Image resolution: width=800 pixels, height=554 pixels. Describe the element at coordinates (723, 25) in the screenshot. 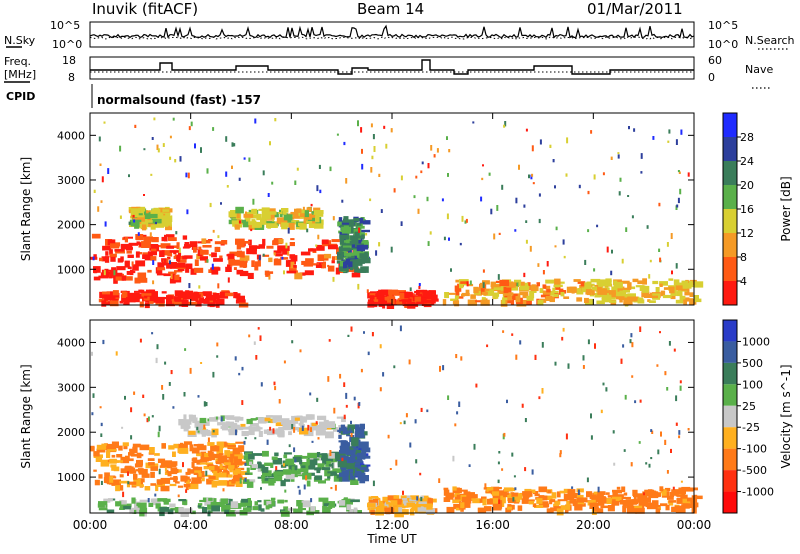

I see `noise-right-tick-top: 10^5` at that location.